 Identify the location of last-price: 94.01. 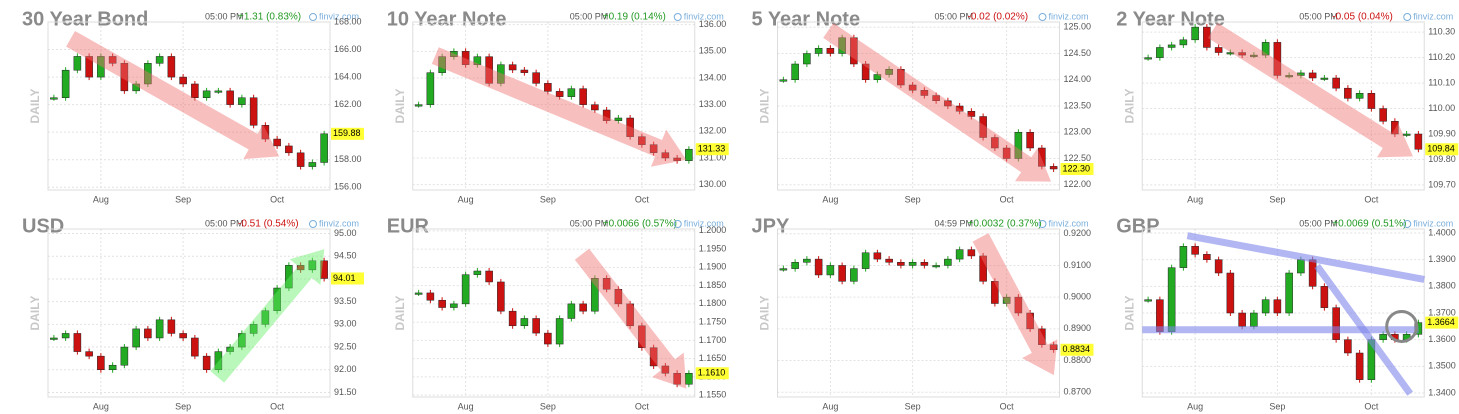
(344, 278).